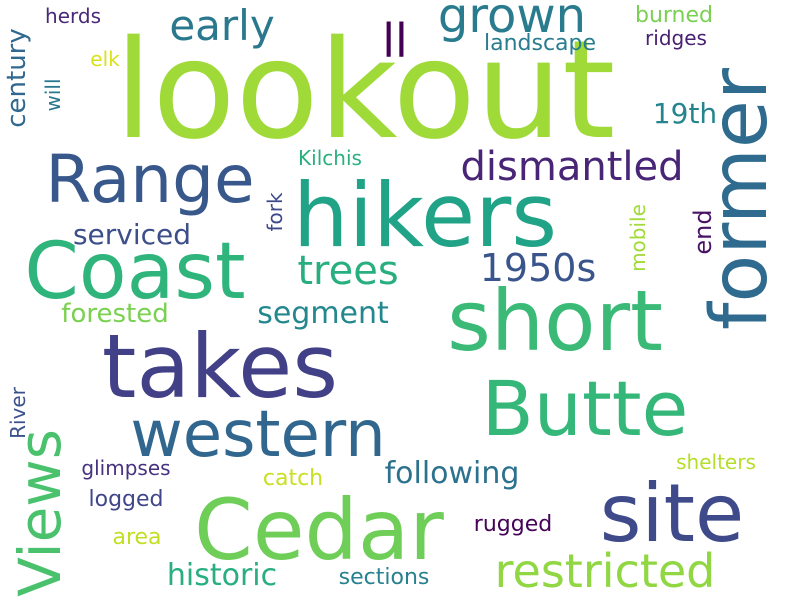 The image size is (800, 600). Describe the element at coordinates (425, 215) in the screenshot. I see `word-hikers: hikers` at that location.